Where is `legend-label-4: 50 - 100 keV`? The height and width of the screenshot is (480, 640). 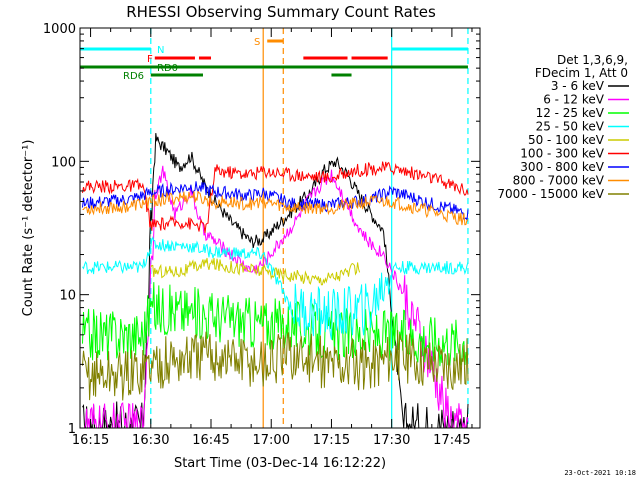
legend-label-4: 50 - 100 keV is located at coordinates (566, 140).